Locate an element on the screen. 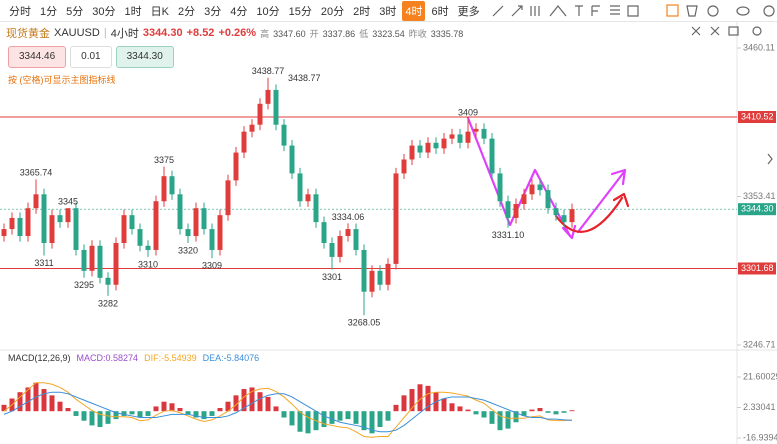  extreme-label: 3334.06 is located at coordinates (348, 217).